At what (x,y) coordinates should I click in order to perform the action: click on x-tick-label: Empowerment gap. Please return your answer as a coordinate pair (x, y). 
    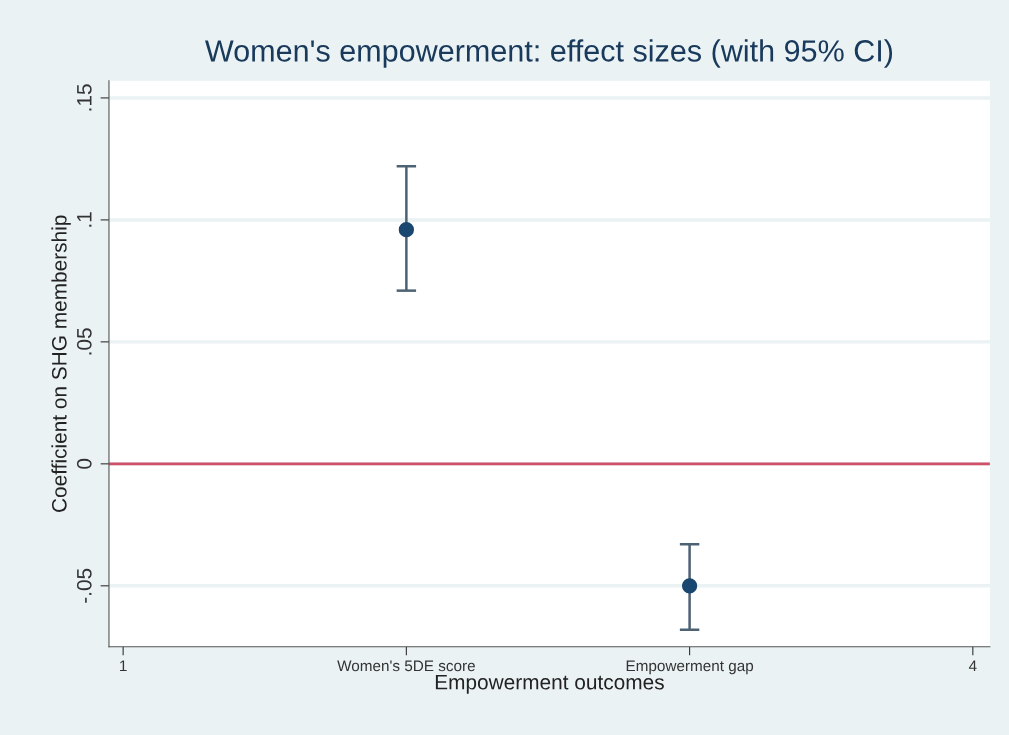
    Looking at the image, I should click on (690, 667).